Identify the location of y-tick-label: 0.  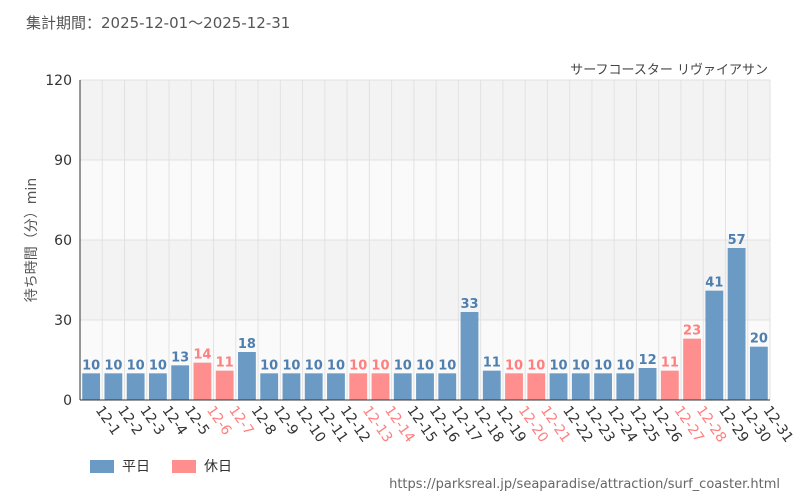
(67, 401).